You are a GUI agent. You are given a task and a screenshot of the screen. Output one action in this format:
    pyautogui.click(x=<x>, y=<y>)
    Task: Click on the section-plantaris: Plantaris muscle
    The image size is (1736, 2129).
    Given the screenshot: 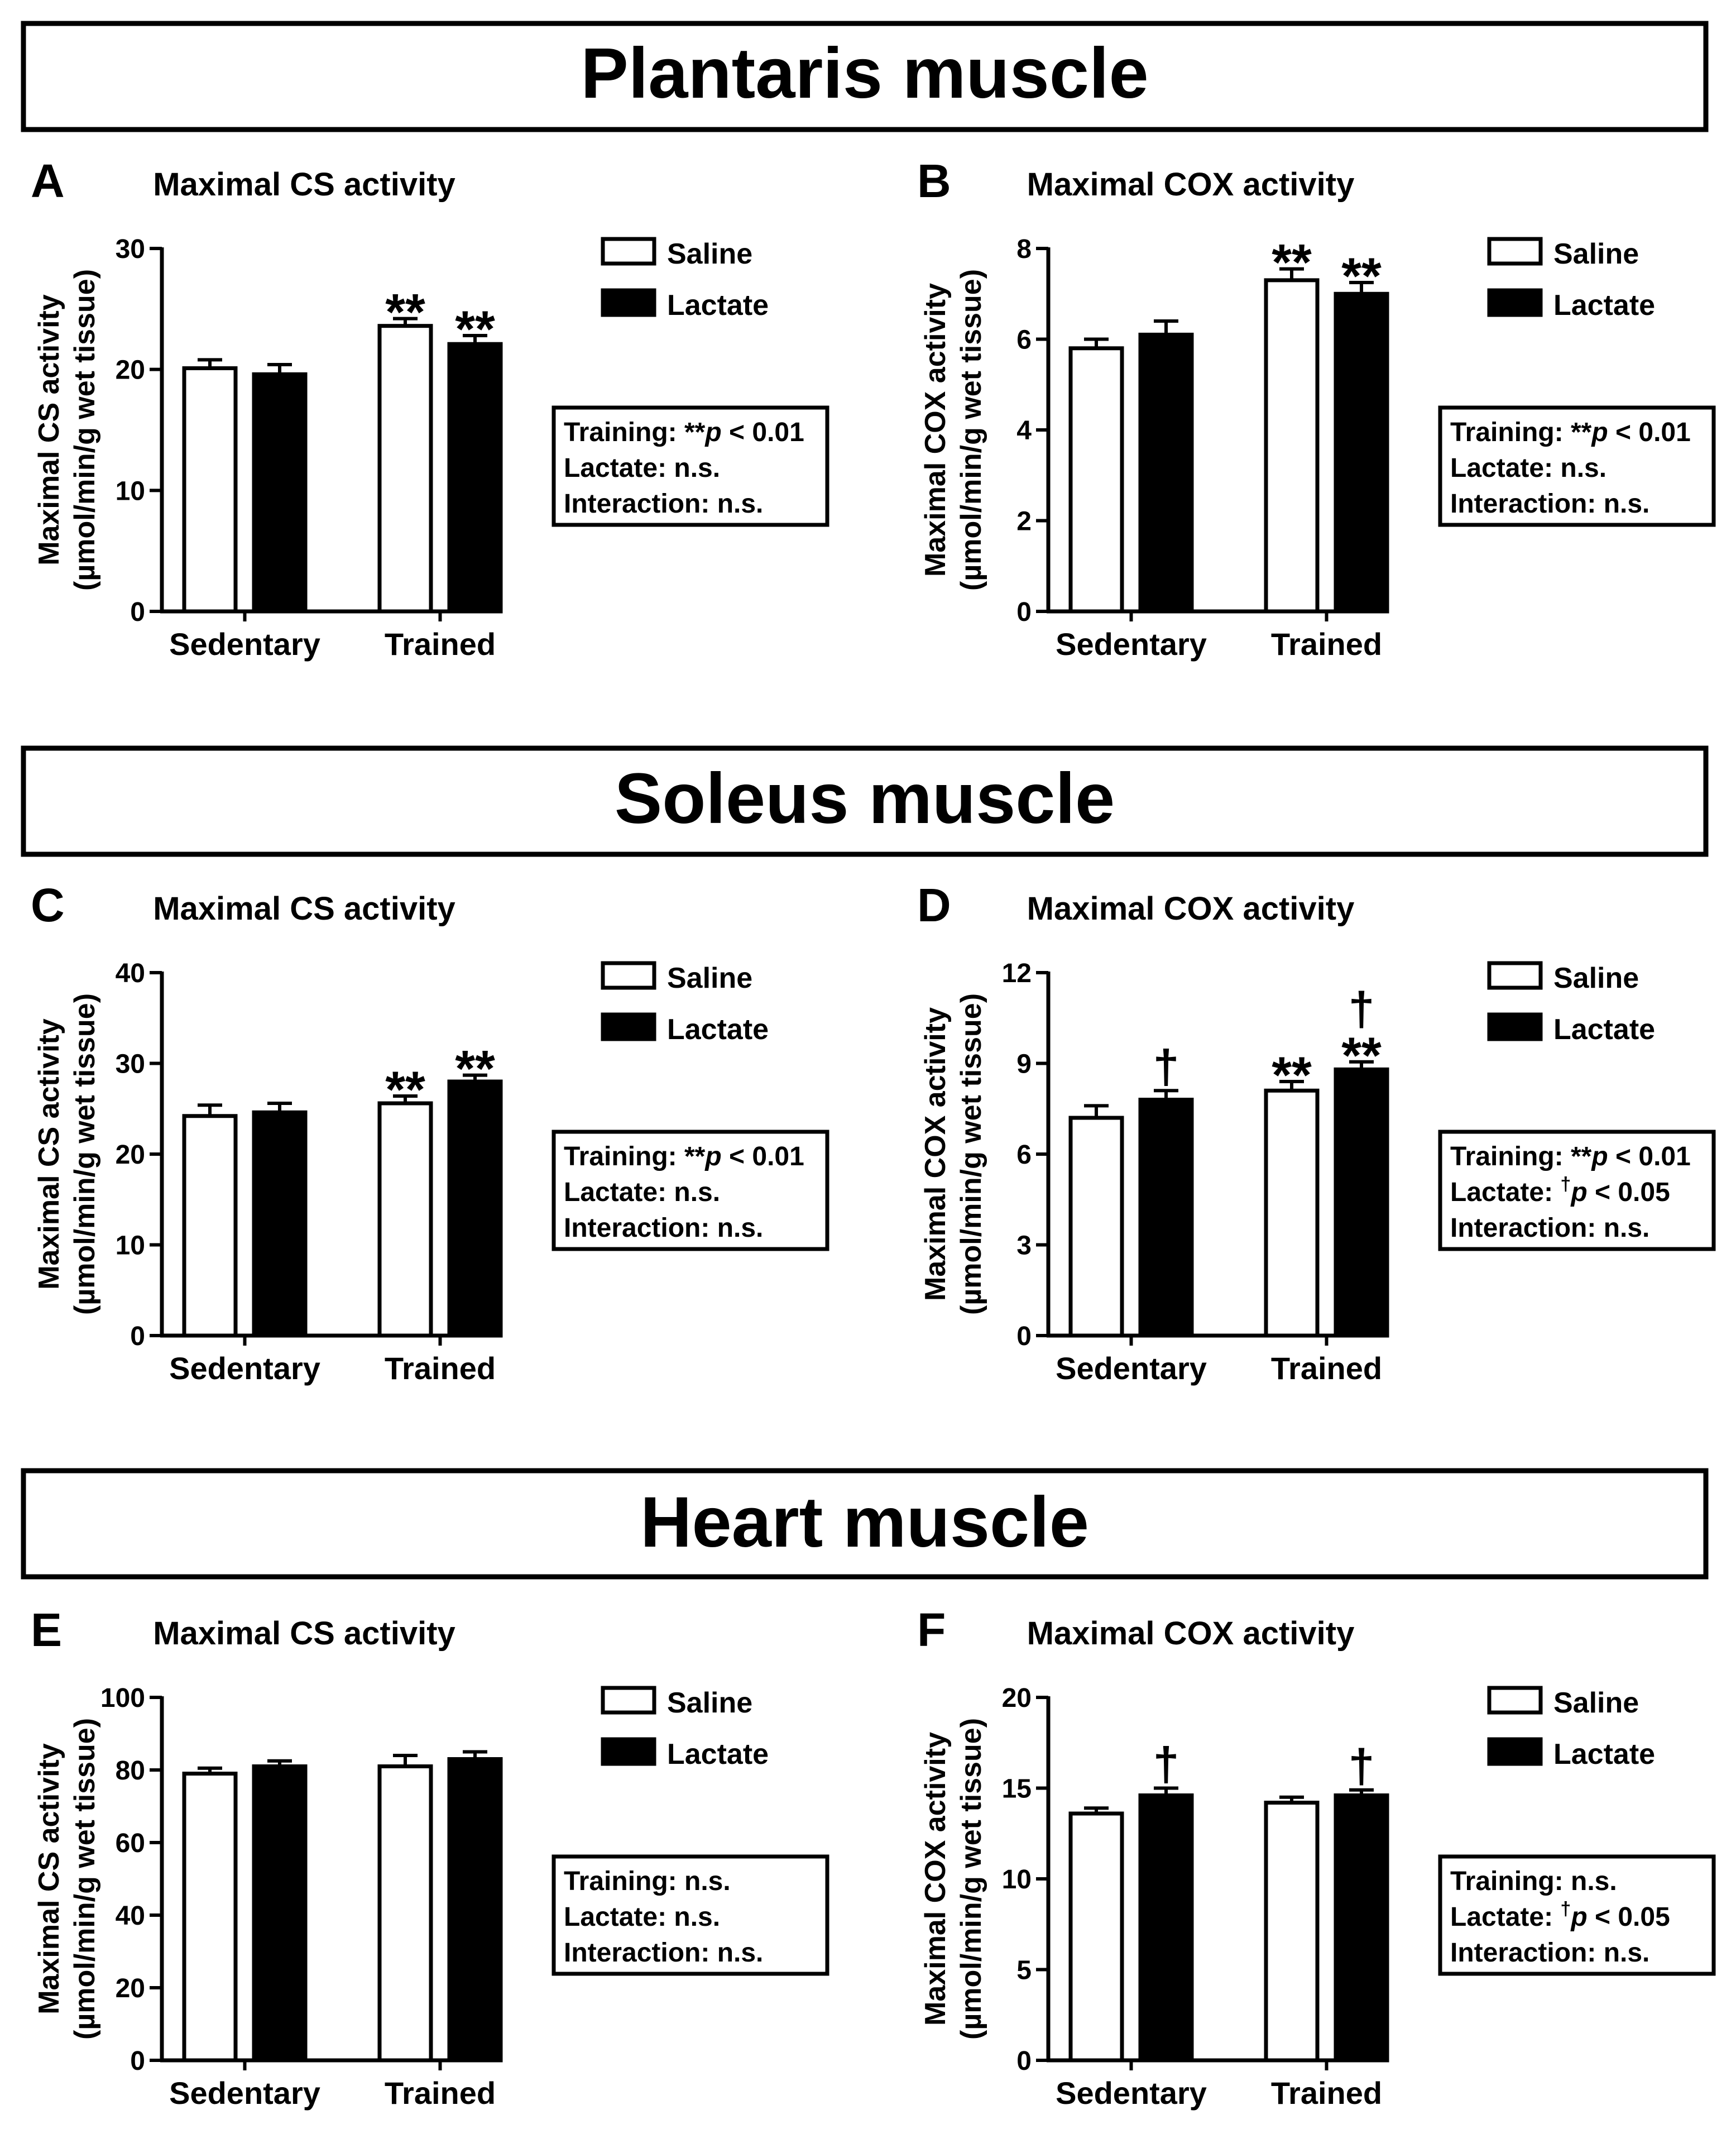 What is the action you would take?
    pyautogui.click(x=865, y=77)
    